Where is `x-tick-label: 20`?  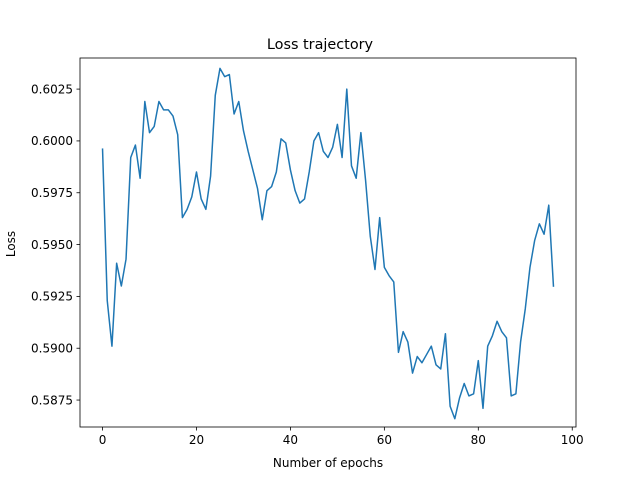
x-tick-label: 20 is located at coordinates (196, 440).